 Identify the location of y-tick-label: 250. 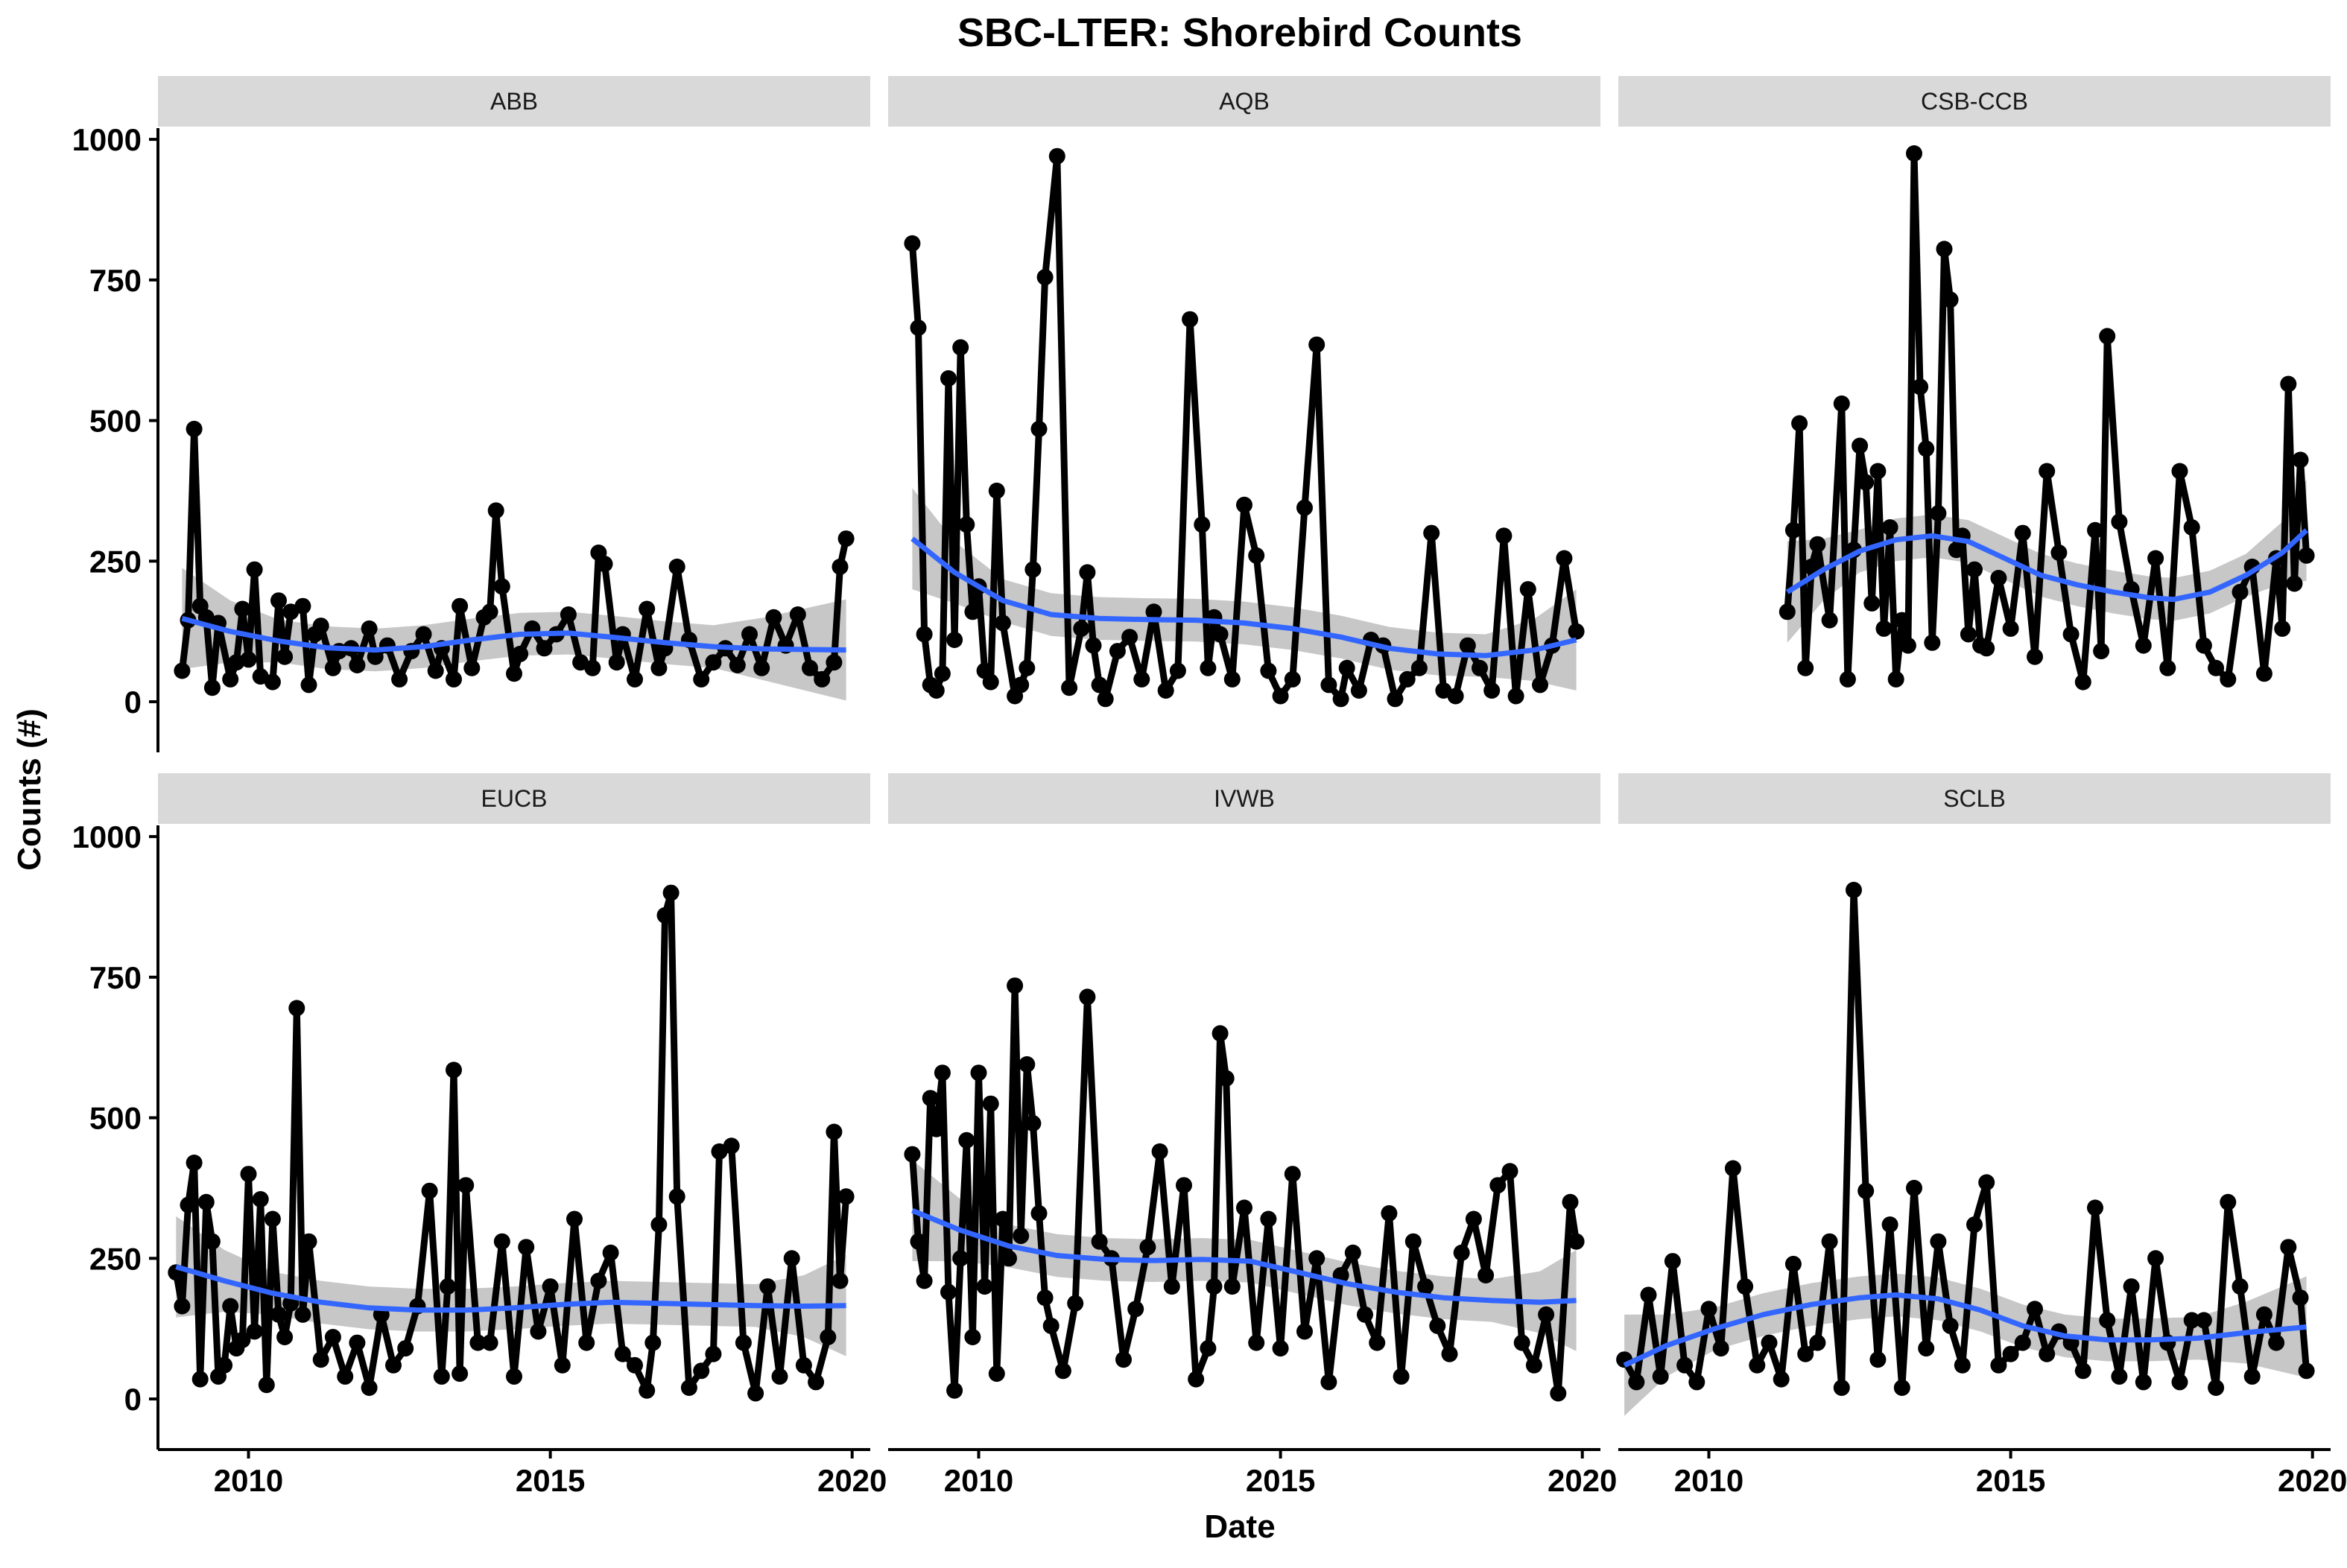
(116, 1258).